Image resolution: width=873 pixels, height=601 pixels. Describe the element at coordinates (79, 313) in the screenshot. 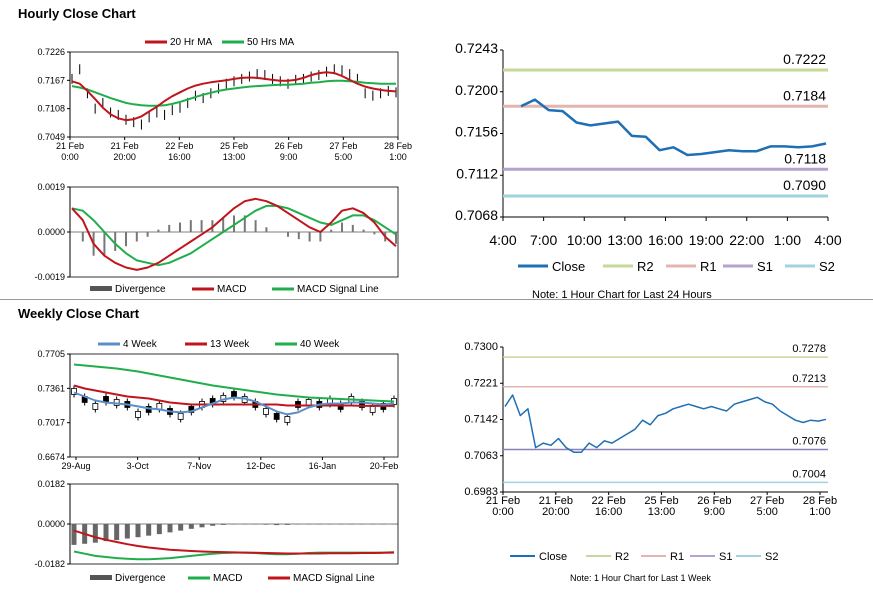

I see `weekly-section-title: Weekly Close Chart` at that location.